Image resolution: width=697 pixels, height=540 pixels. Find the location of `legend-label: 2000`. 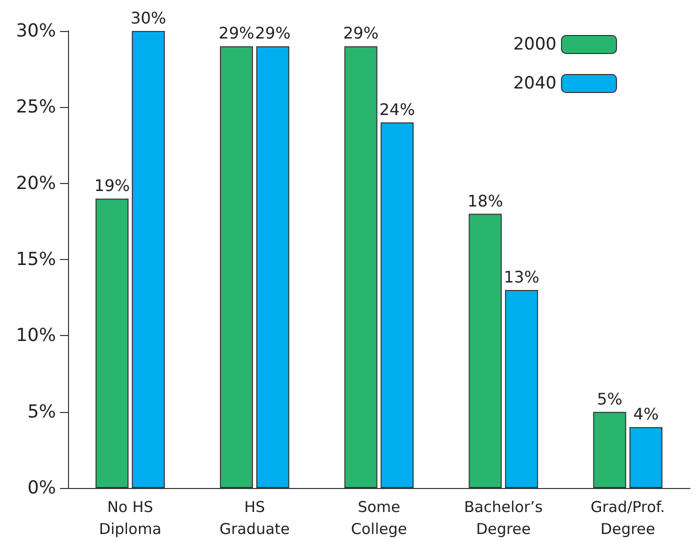

legend-label: 2000 is located at coordinates (534, 44).